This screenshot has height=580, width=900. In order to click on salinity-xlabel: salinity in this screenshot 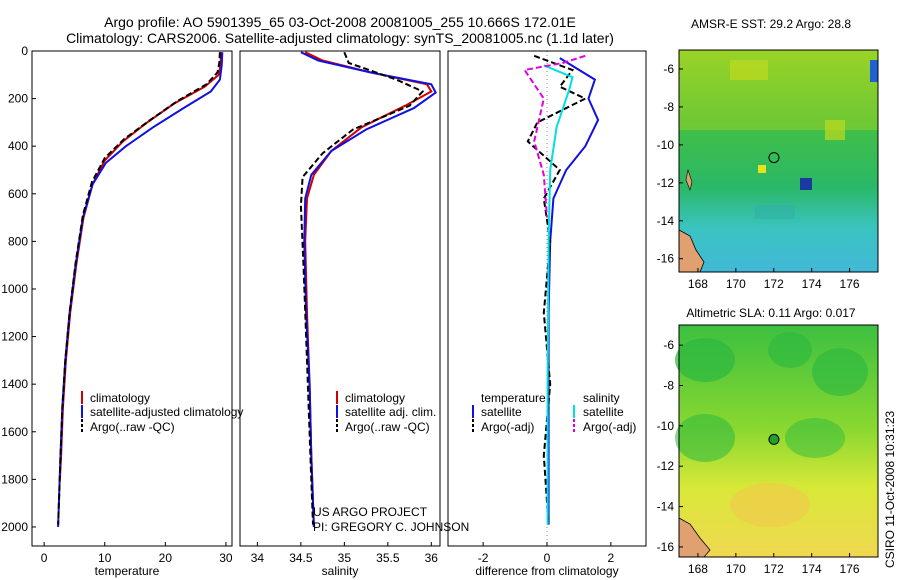, I will do `click(340, 571)`.